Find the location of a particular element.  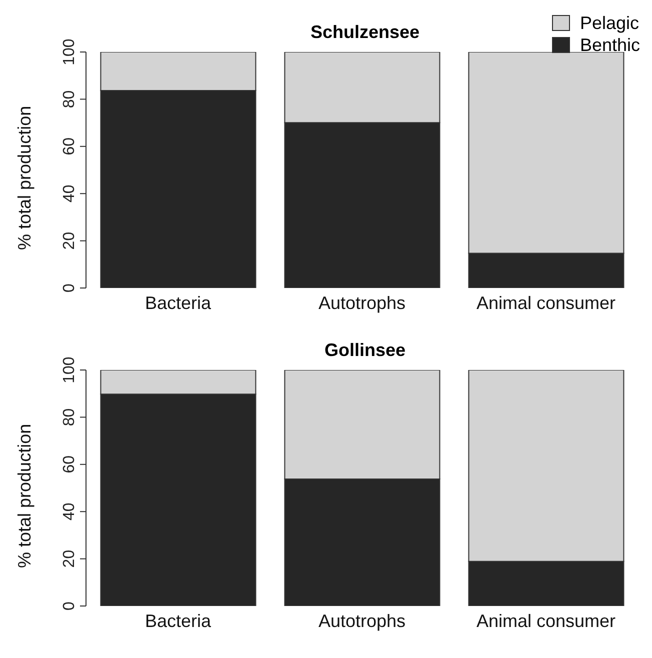

chart-title: Schulzensee is located at coordinates (365, 32).